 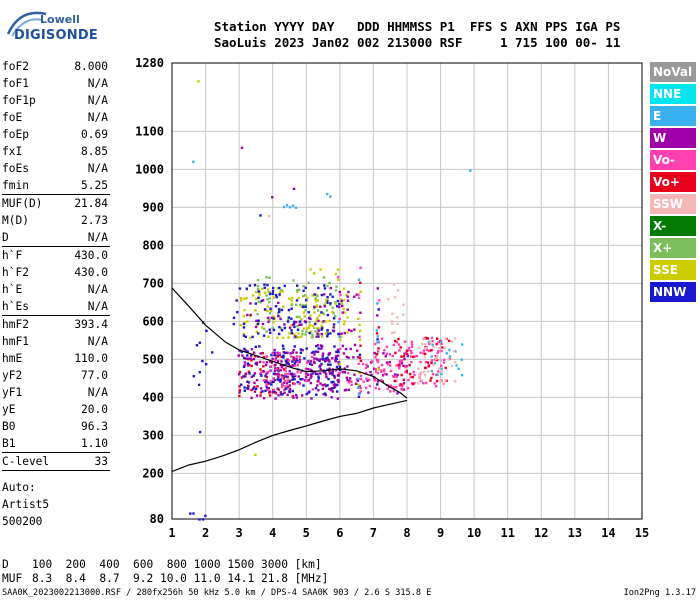 I want to click on autoscale-line: Artist5, so click(x=26, y=504).